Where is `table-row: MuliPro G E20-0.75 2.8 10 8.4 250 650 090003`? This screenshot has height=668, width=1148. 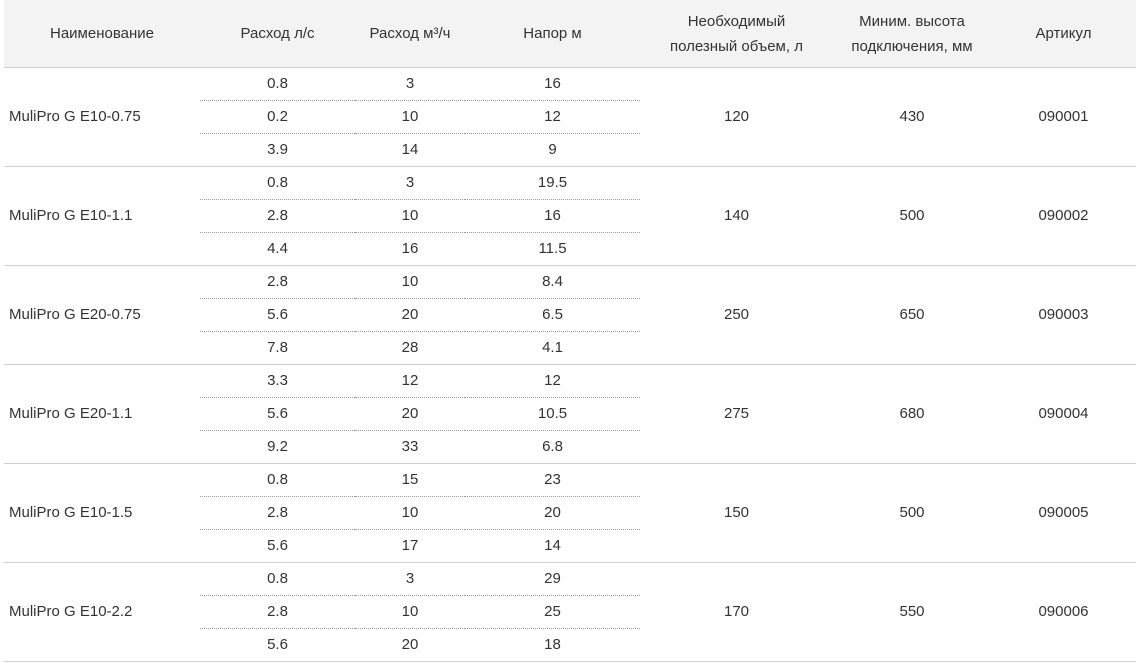
table-row: MuliPro G E20-0.75 2.8 10 8.4 250 650 090003 is located at coordinates (570, 315).